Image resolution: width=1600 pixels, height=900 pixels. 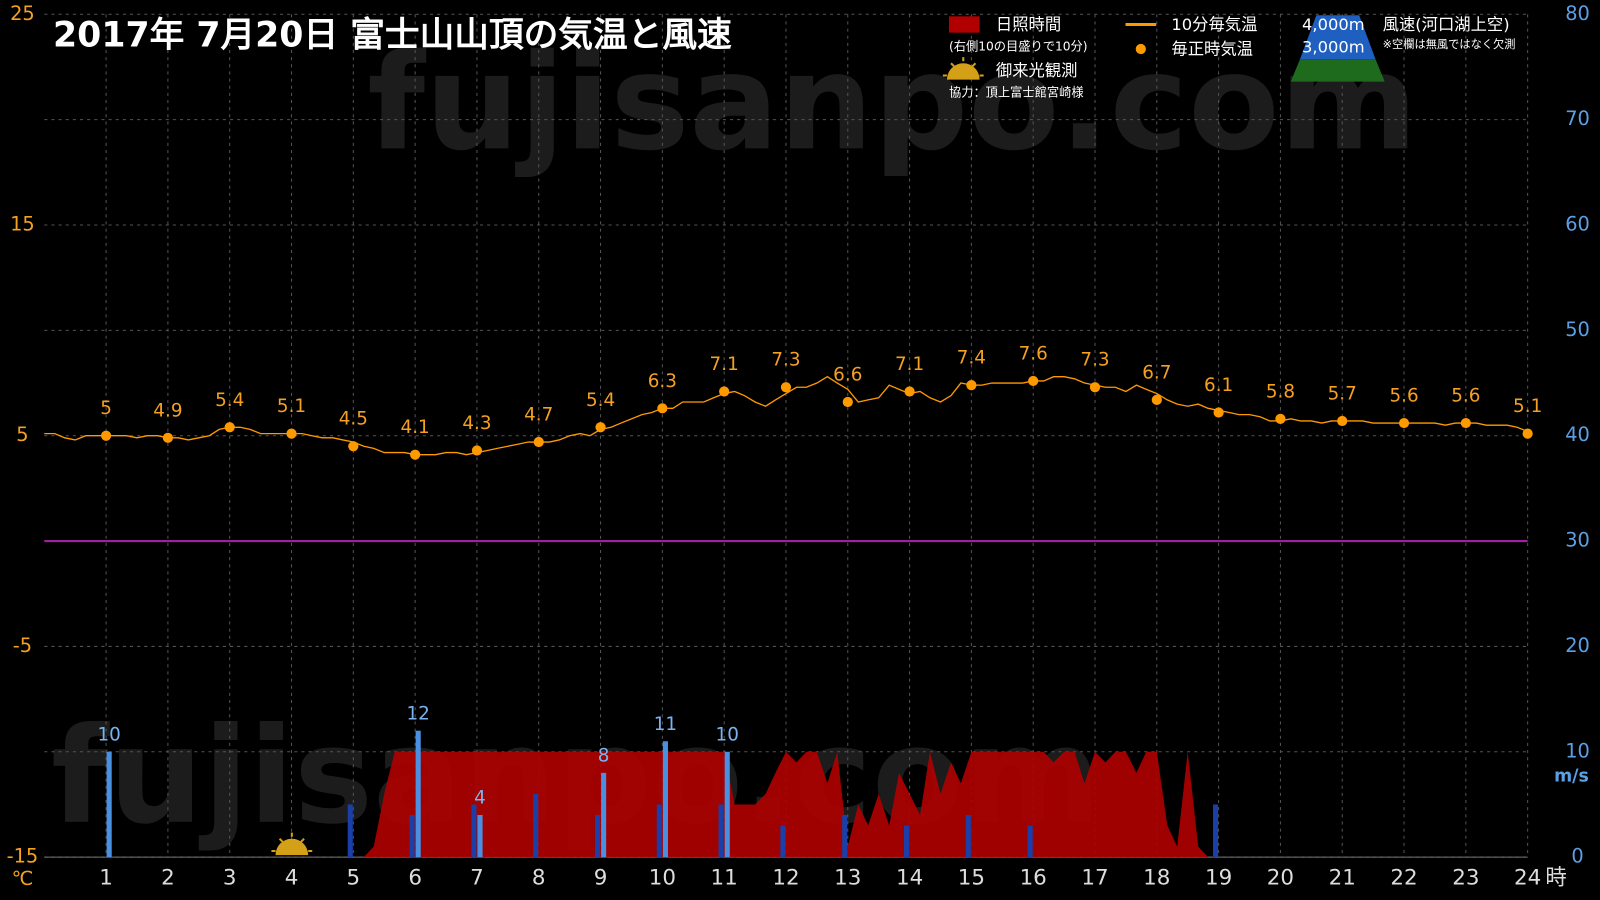 What do you see at coordinates (847, 374) in the screenshot?
I see `value-label: 6.6` at bounding box center [847, 374].